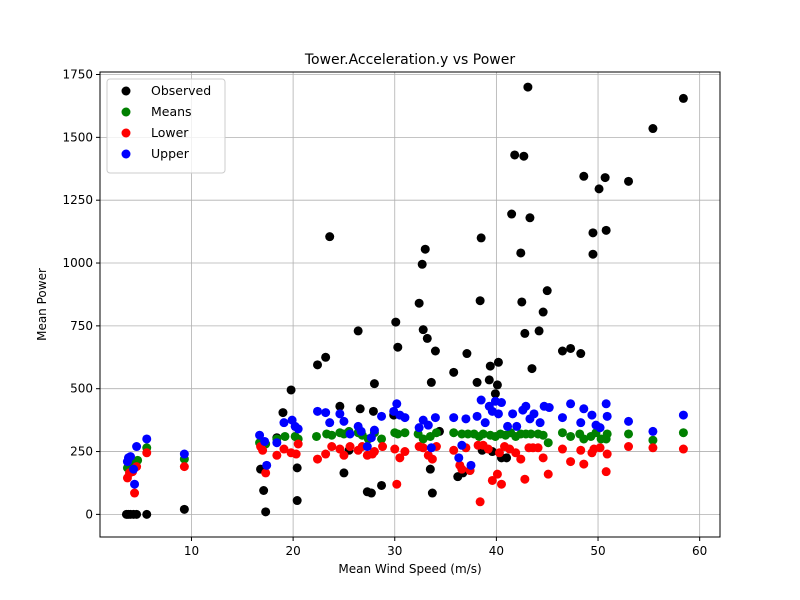 This screenshot has height=600, width=800. What do you see at coordinates (89, 514) in the screenshot?
I see `y-tick-label: 0` at bounding box center [89, 514].